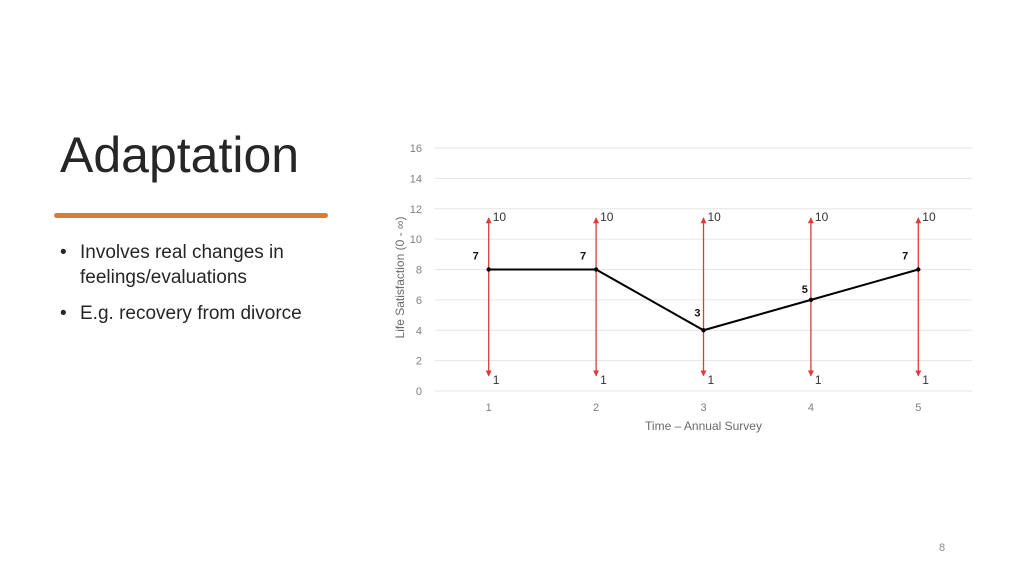 This screenshot has width=1024, height=576. Describe the element at coordinates (703, 408) in the screenshot. I see `x-tick-label: 3` at that location.